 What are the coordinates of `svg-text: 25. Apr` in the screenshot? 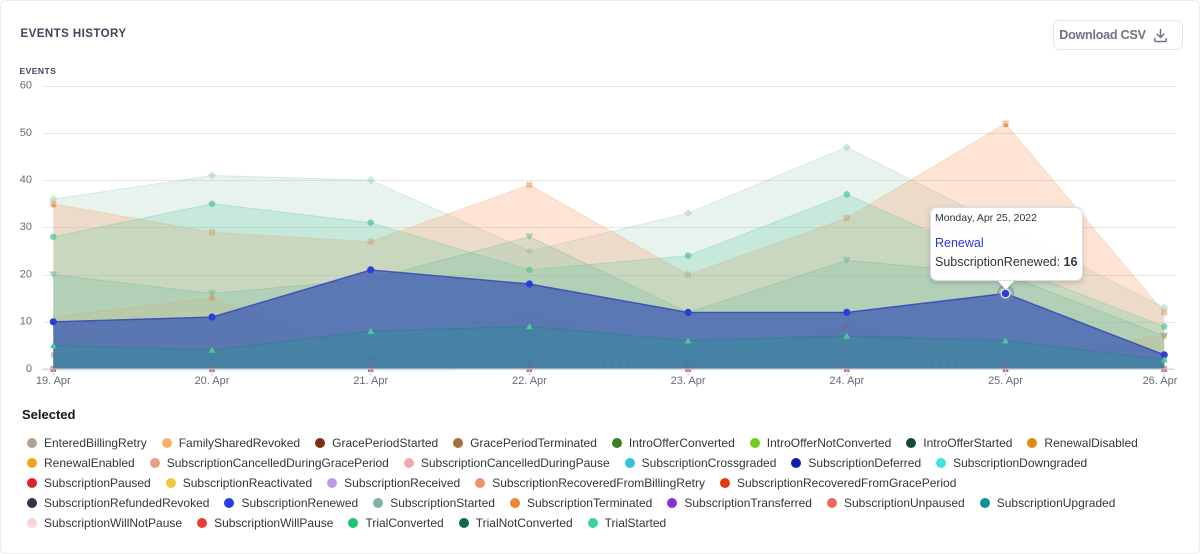 It's located at (1005, 381).